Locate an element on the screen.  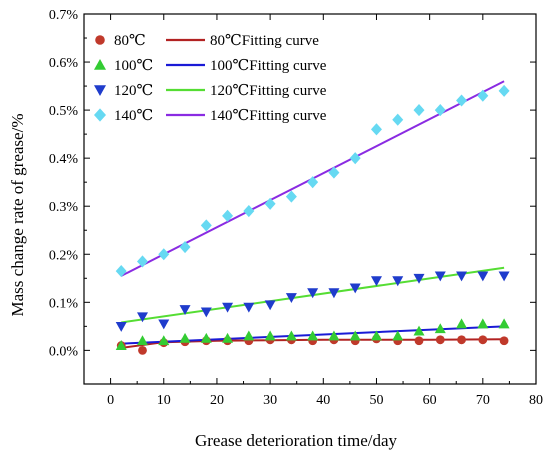
x-tick-label: 40 is located at coordinates (323, 400).